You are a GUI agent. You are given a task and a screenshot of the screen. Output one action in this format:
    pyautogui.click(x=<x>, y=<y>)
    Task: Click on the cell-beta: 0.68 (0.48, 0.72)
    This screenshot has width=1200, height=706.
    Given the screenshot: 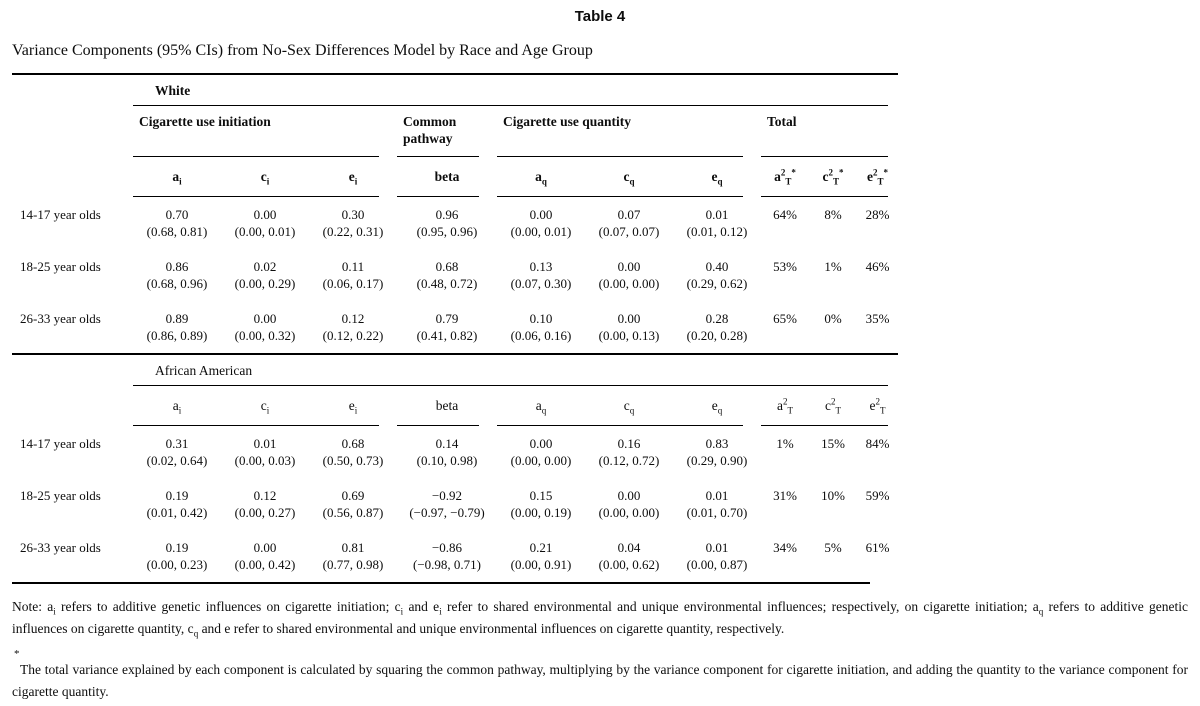 What is the action you would take?
    pyautogui.click(x=447, y=275)
    